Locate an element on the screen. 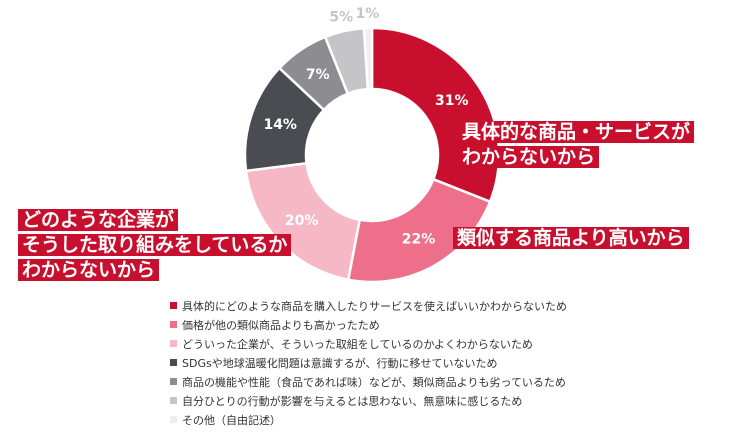 The height and width of the screenshot is (434, 735). legend-item-5: 商品の機能や性能（食品であれば味）などが、類似商品よりも劣っているため is located at coordinates (368, 382).